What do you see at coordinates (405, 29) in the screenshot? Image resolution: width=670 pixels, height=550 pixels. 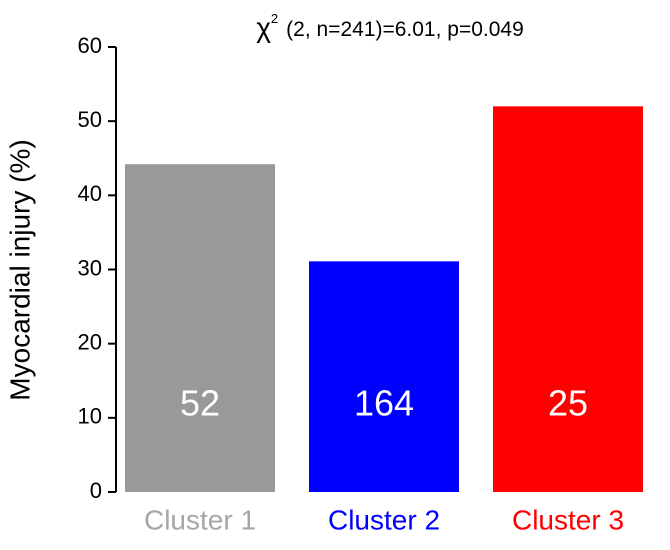 I see `title-text: (2, n=241)=6.01, p=0.049` at bounding box center [405, 29].